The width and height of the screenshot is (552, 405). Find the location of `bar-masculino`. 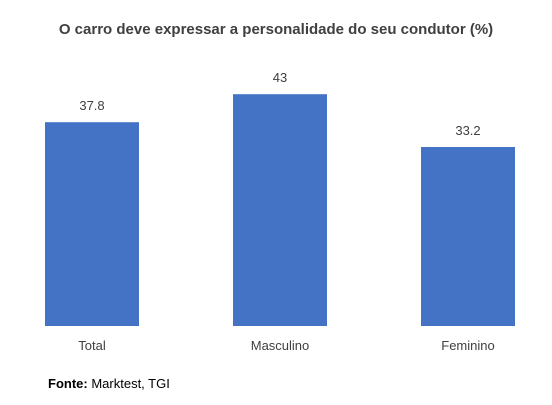

bar-masculino is located at coordinates (280, 210).